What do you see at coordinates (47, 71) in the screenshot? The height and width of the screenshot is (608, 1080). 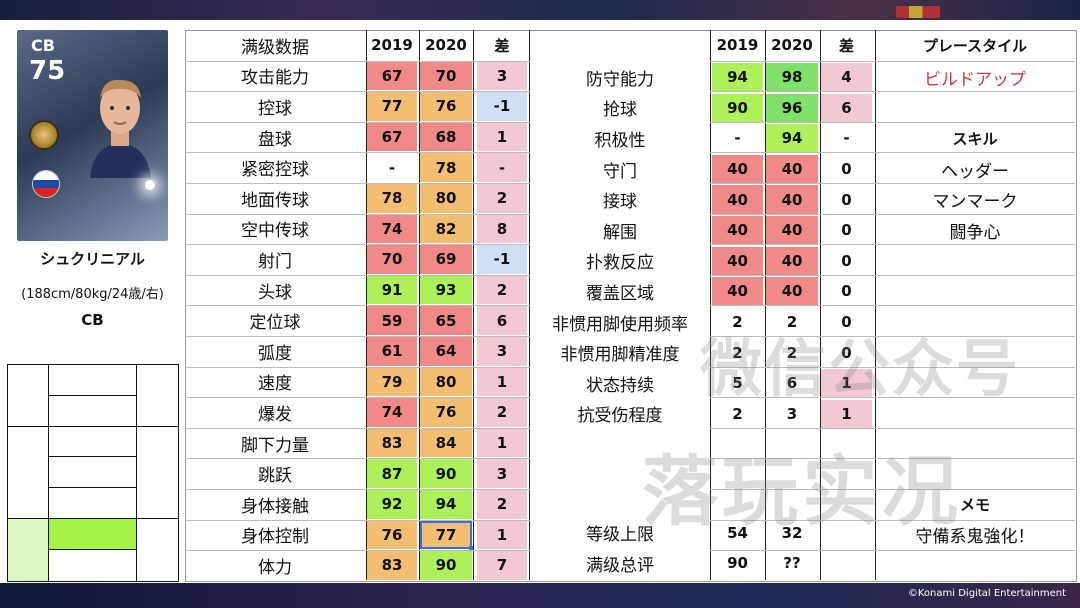 I see `card-rating: 75` at bounding box center [47, 71].